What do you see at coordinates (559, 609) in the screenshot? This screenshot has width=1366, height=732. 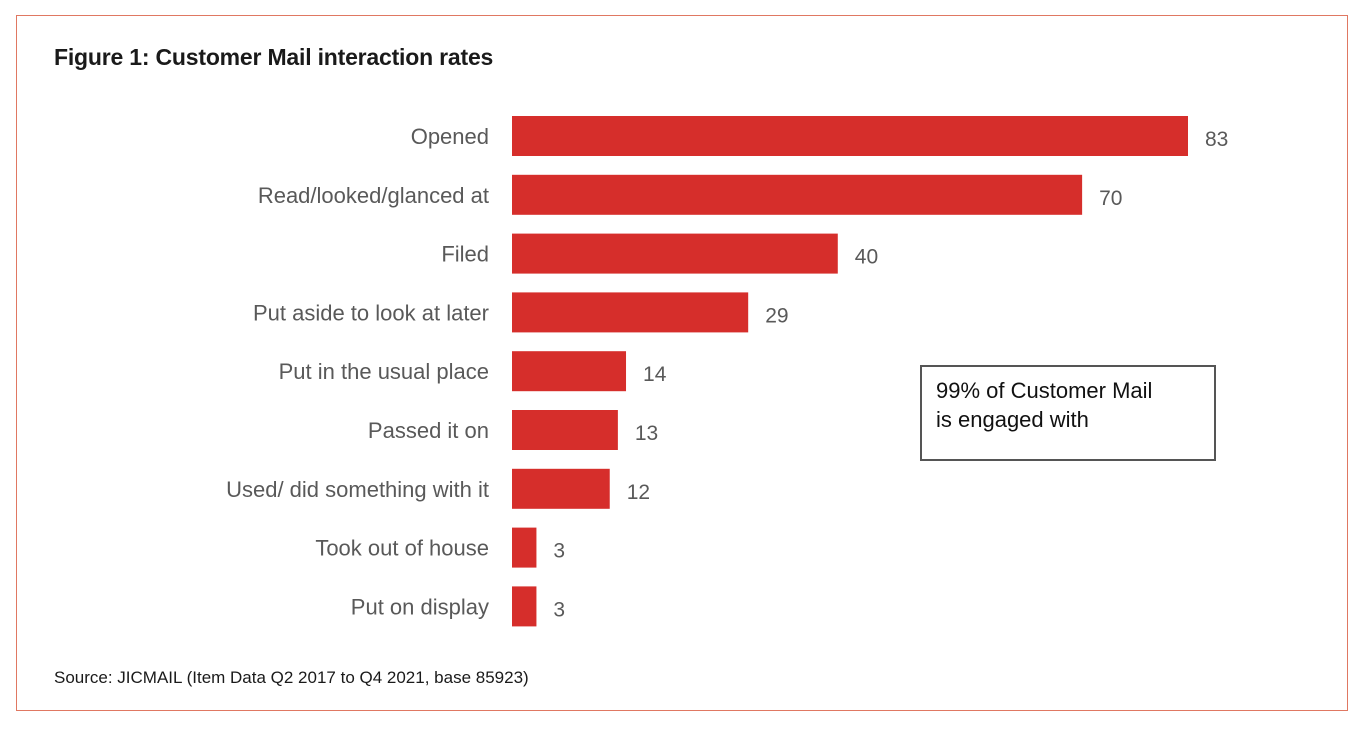 I see `value-label-8: 3` at bounding box center [559, 609].